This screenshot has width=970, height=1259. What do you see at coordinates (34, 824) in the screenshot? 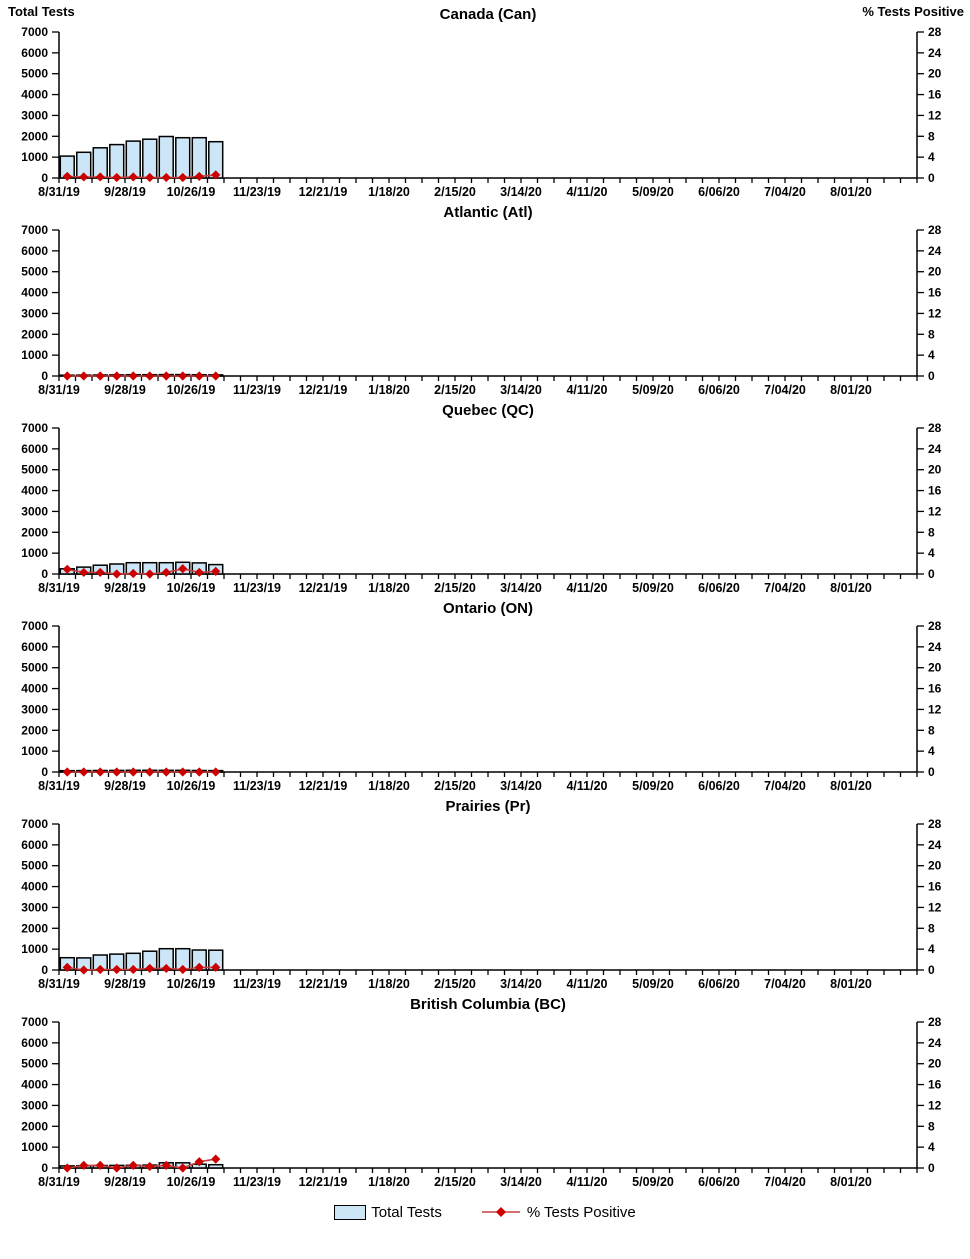
I see `svg-text: 7000` at bounding box center [34, 824].